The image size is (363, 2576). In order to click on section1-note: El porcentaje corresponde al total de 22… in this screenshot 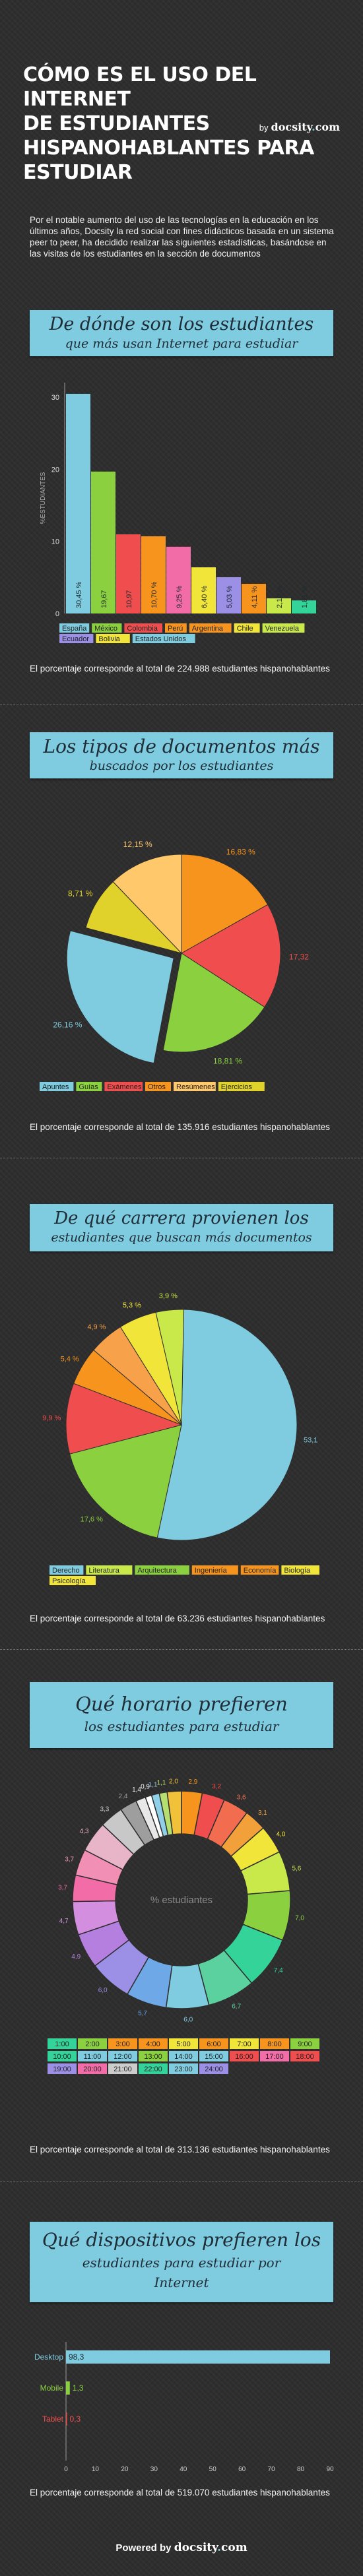, I will do `click(180, 669)`.